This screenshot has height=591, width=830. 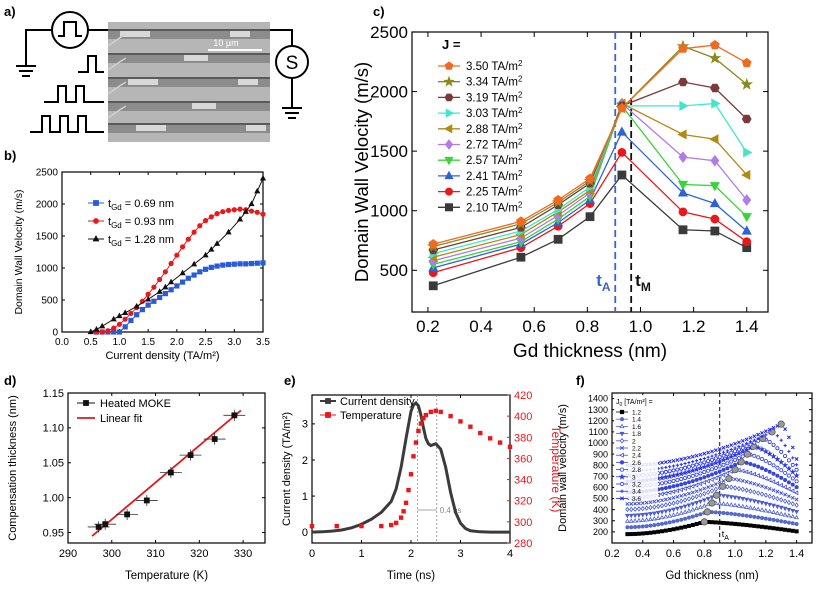 I want to click on y-tick-label-f: 300, so click(x=600, y=521).